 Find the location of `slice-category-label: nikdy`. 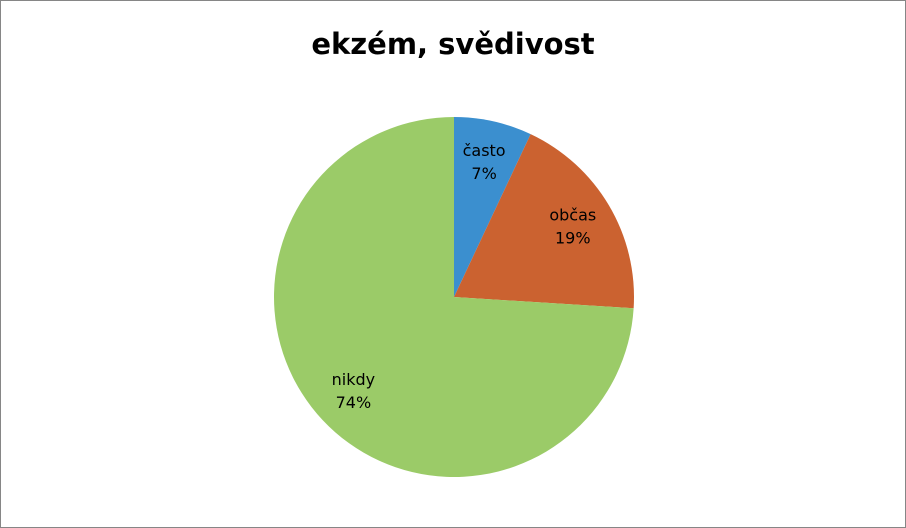

slice-category-label: nikdy is located at coordinates (353, 379).